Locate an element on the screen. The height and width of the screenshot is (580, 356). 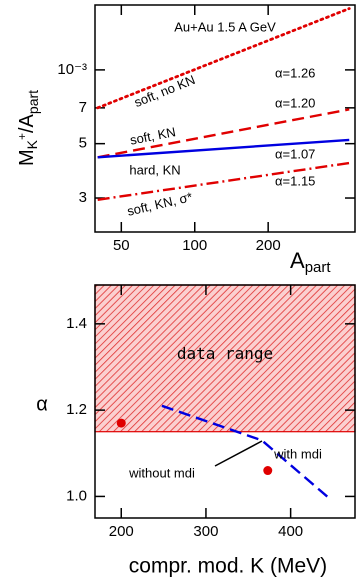
alpha-label: α=1.20 is located at coordinates (295, 102).